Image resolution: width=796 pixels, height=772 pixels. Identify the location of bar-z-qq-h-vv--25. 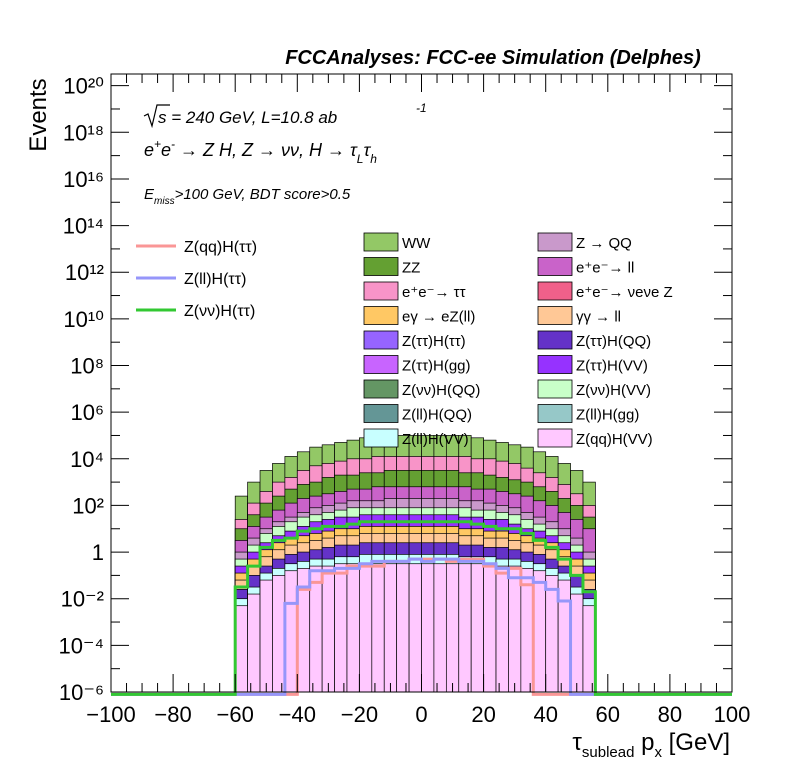
(539, 631).